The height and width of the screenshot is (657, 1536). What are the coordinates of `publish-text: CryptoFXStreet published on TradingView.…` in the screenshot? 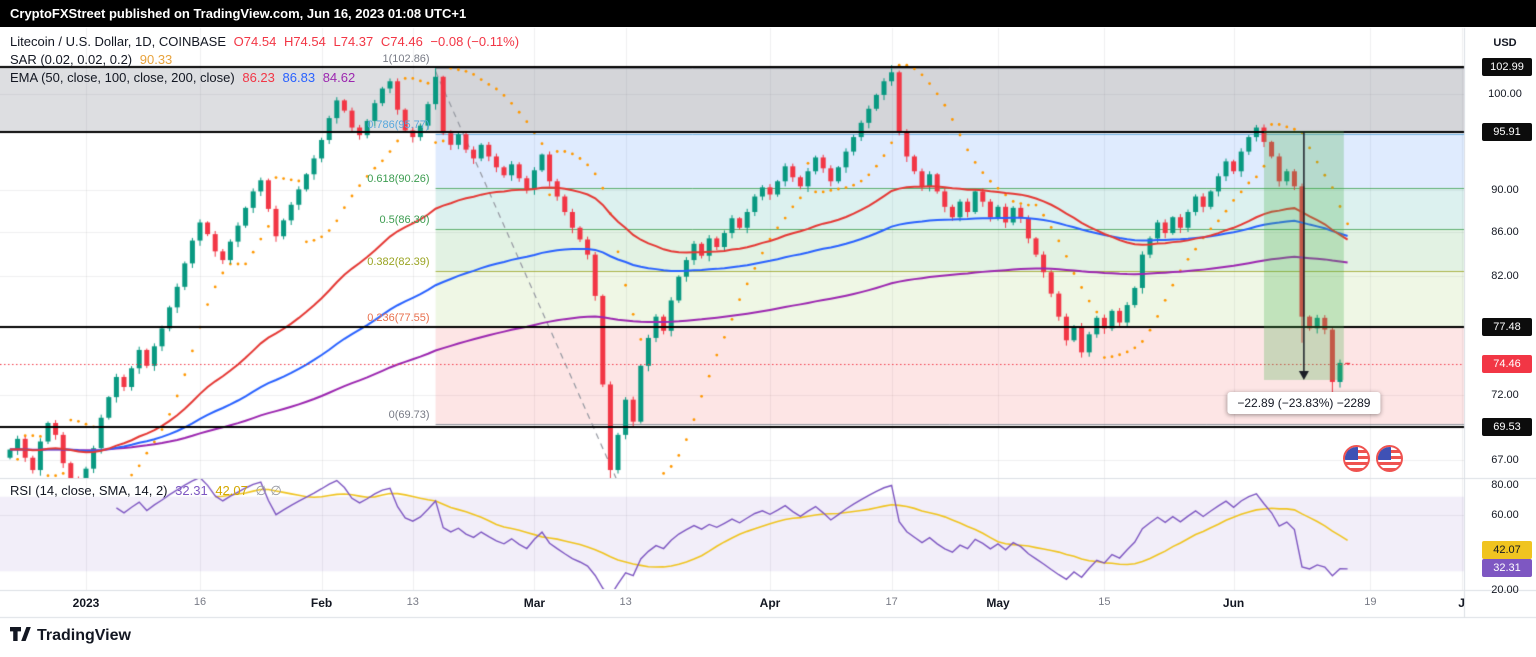 It's located at (238, 13).